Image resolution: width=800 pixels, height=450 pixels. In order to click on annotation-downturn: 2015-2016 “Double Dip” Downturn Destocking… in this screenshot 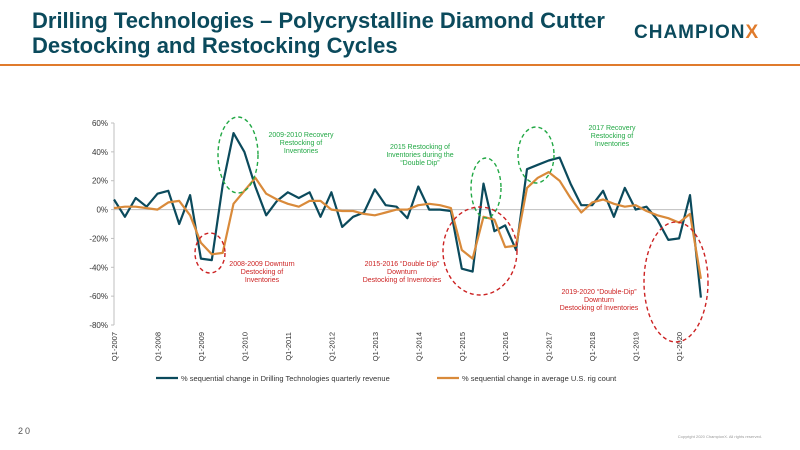, I will do `click(402, 272)`.